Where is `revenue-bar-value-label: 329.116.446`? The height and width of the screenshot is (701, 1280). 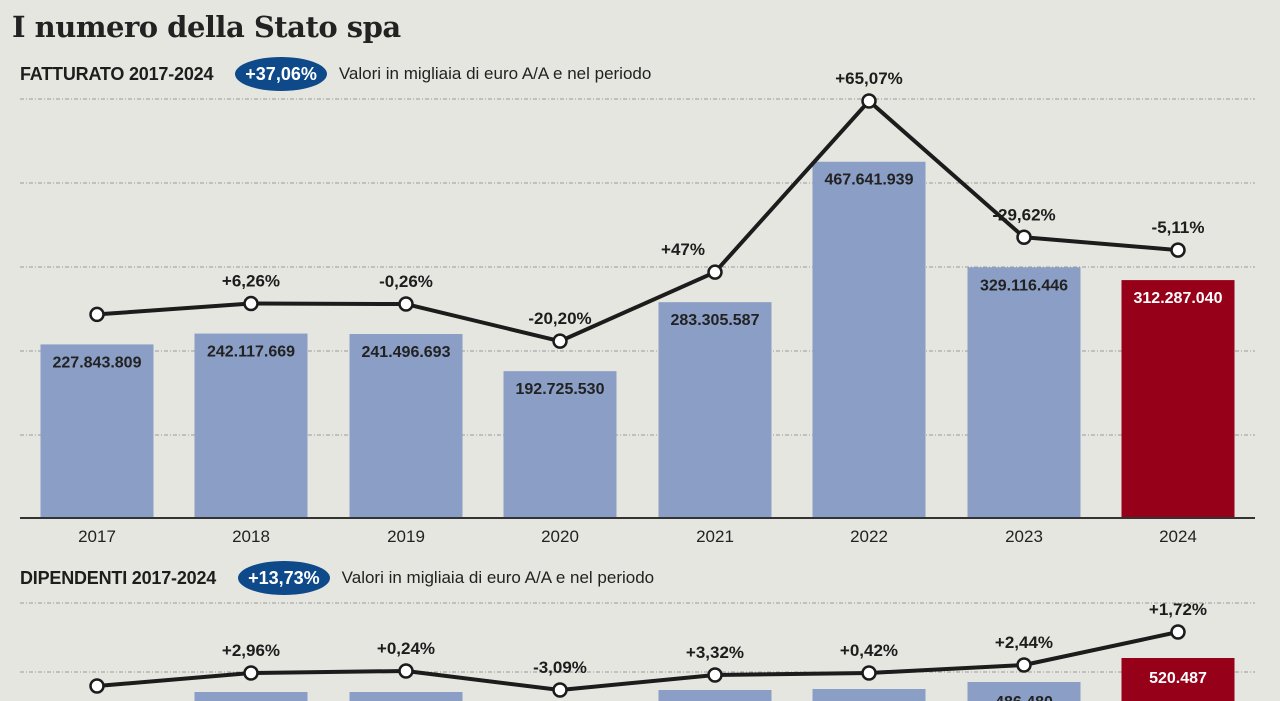
revenue-bar-value-label: 329.116.446 is located at coordinates (1024, 285).